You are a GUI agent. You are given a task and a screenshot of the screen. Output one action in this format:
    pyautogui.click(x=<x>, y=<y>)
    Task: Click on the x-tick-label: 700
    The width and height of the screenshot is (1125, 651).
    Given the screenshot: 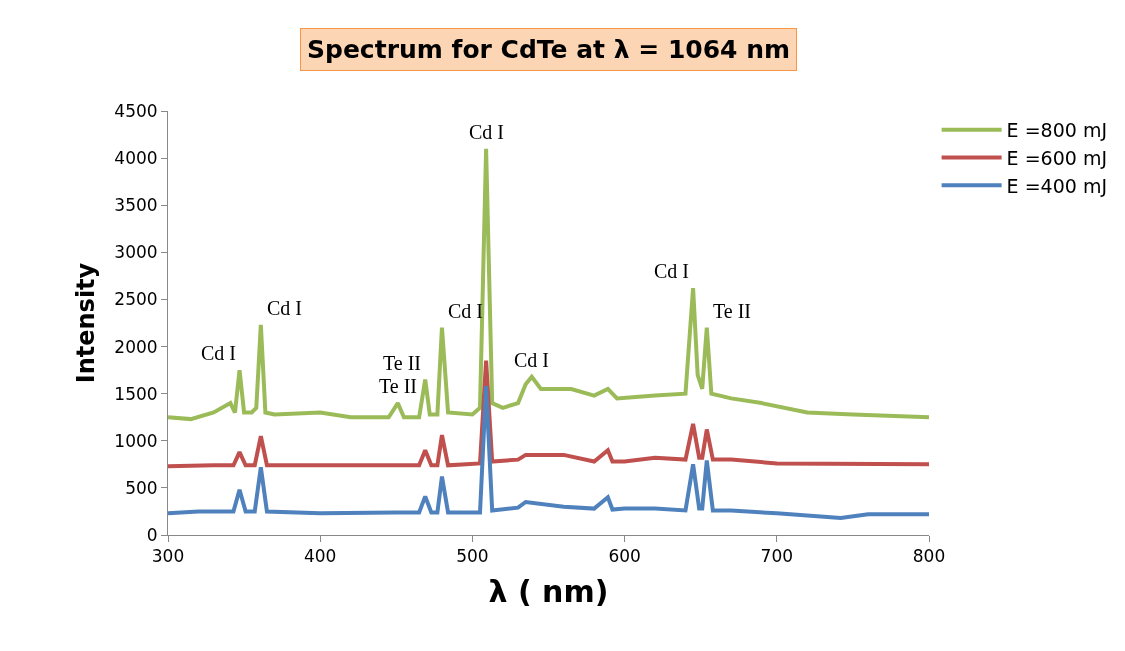 What is the action you would take?
    pyautogui.click(x=777, y=556)
    